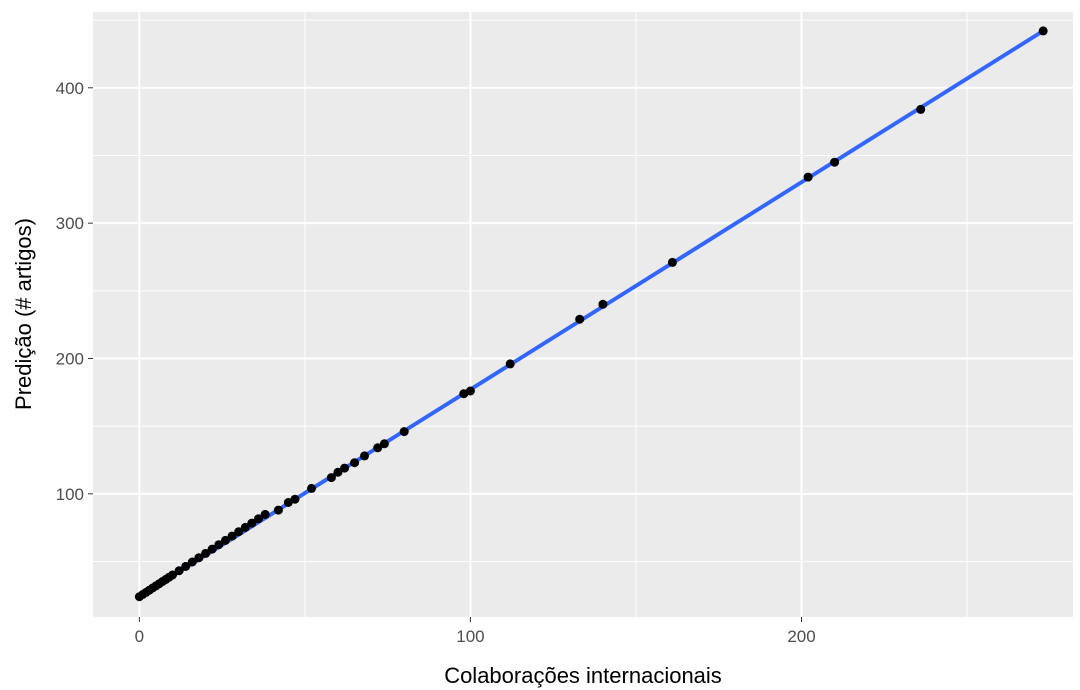 The height and width of the screenshot is (690, 1080). What do you see at coordinates (139, 636) in the screenshot?
I see `x-tick-label: 0` at bounding box center [139, 636].